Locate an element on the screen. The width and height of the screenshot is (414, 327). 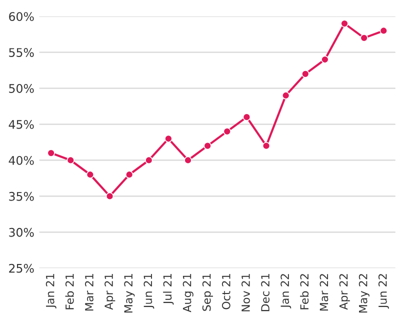
y-tick-label: 60% is located at coordinates (21, 17).